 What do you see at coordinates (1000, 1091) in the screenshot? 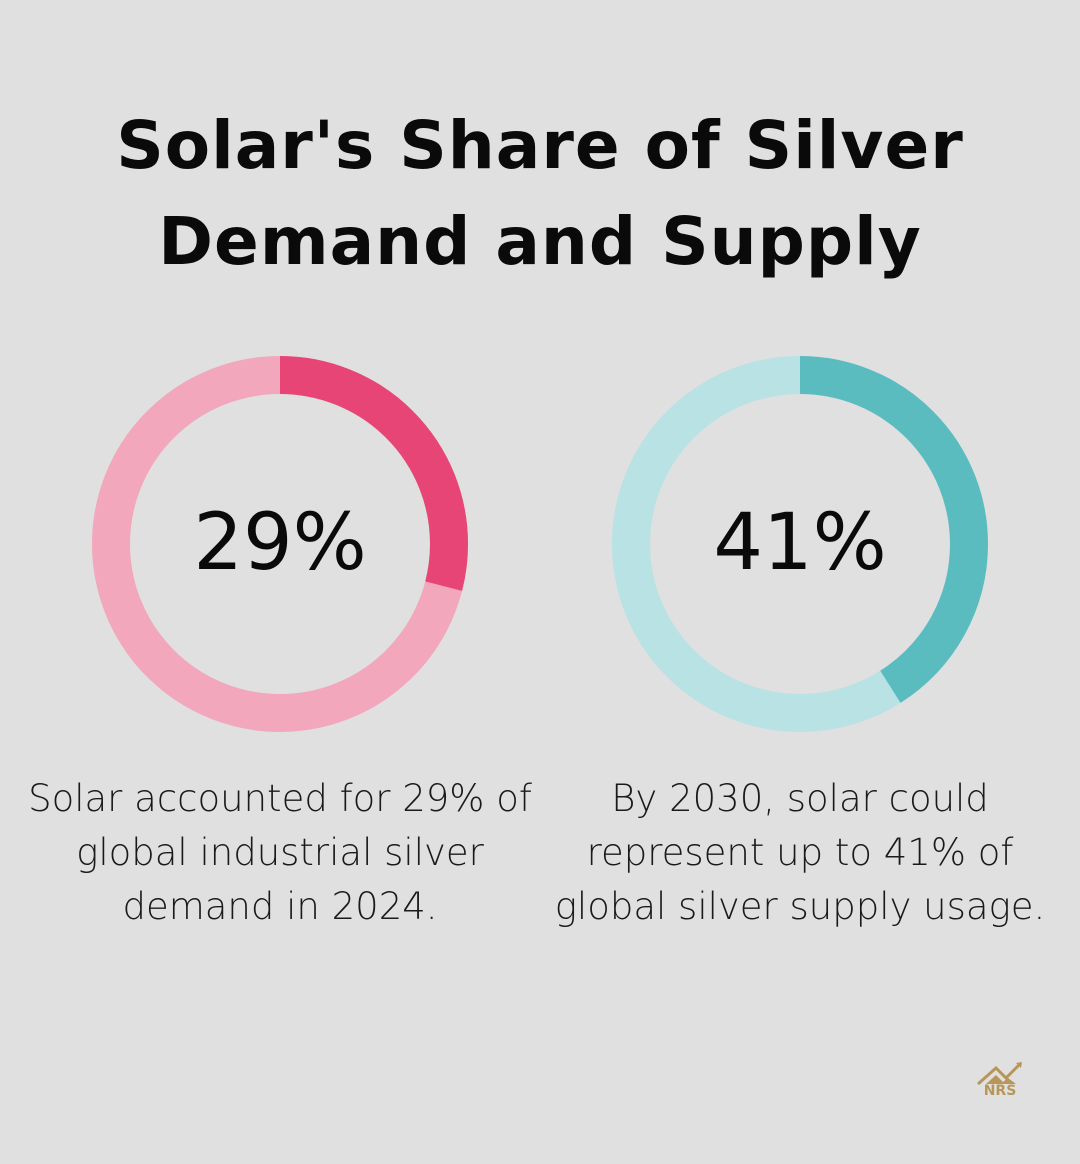
I see `logo-text: NRS` at bounding box center [1000, 1091].